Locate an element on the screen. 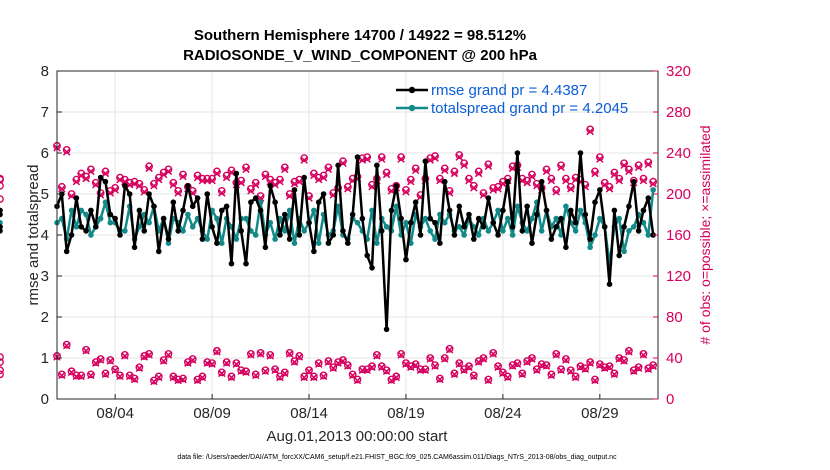 The height and width of the screenshot is (470, 830). x-tick-label: 08/09 is located at coordinates (212, 413).